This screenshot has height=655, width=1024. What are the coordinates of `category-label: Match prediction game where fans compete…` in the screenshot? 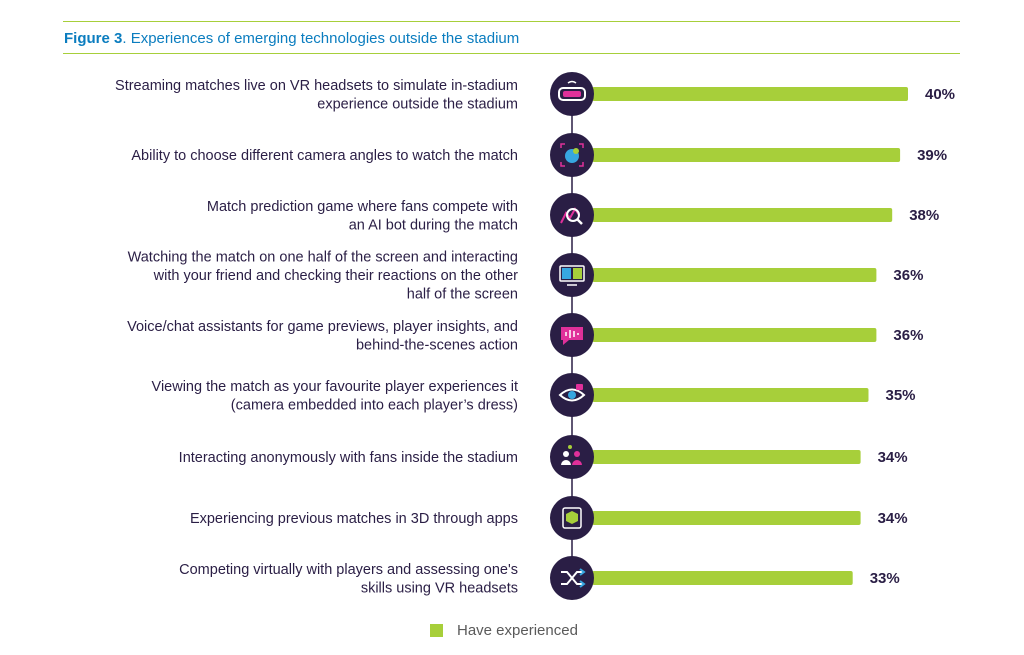 It's located at (362, 216).